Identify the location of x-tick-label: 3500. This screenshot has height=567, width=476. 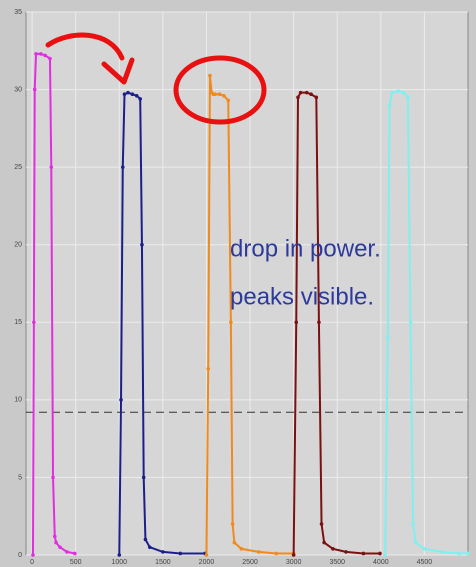
(337, 562).